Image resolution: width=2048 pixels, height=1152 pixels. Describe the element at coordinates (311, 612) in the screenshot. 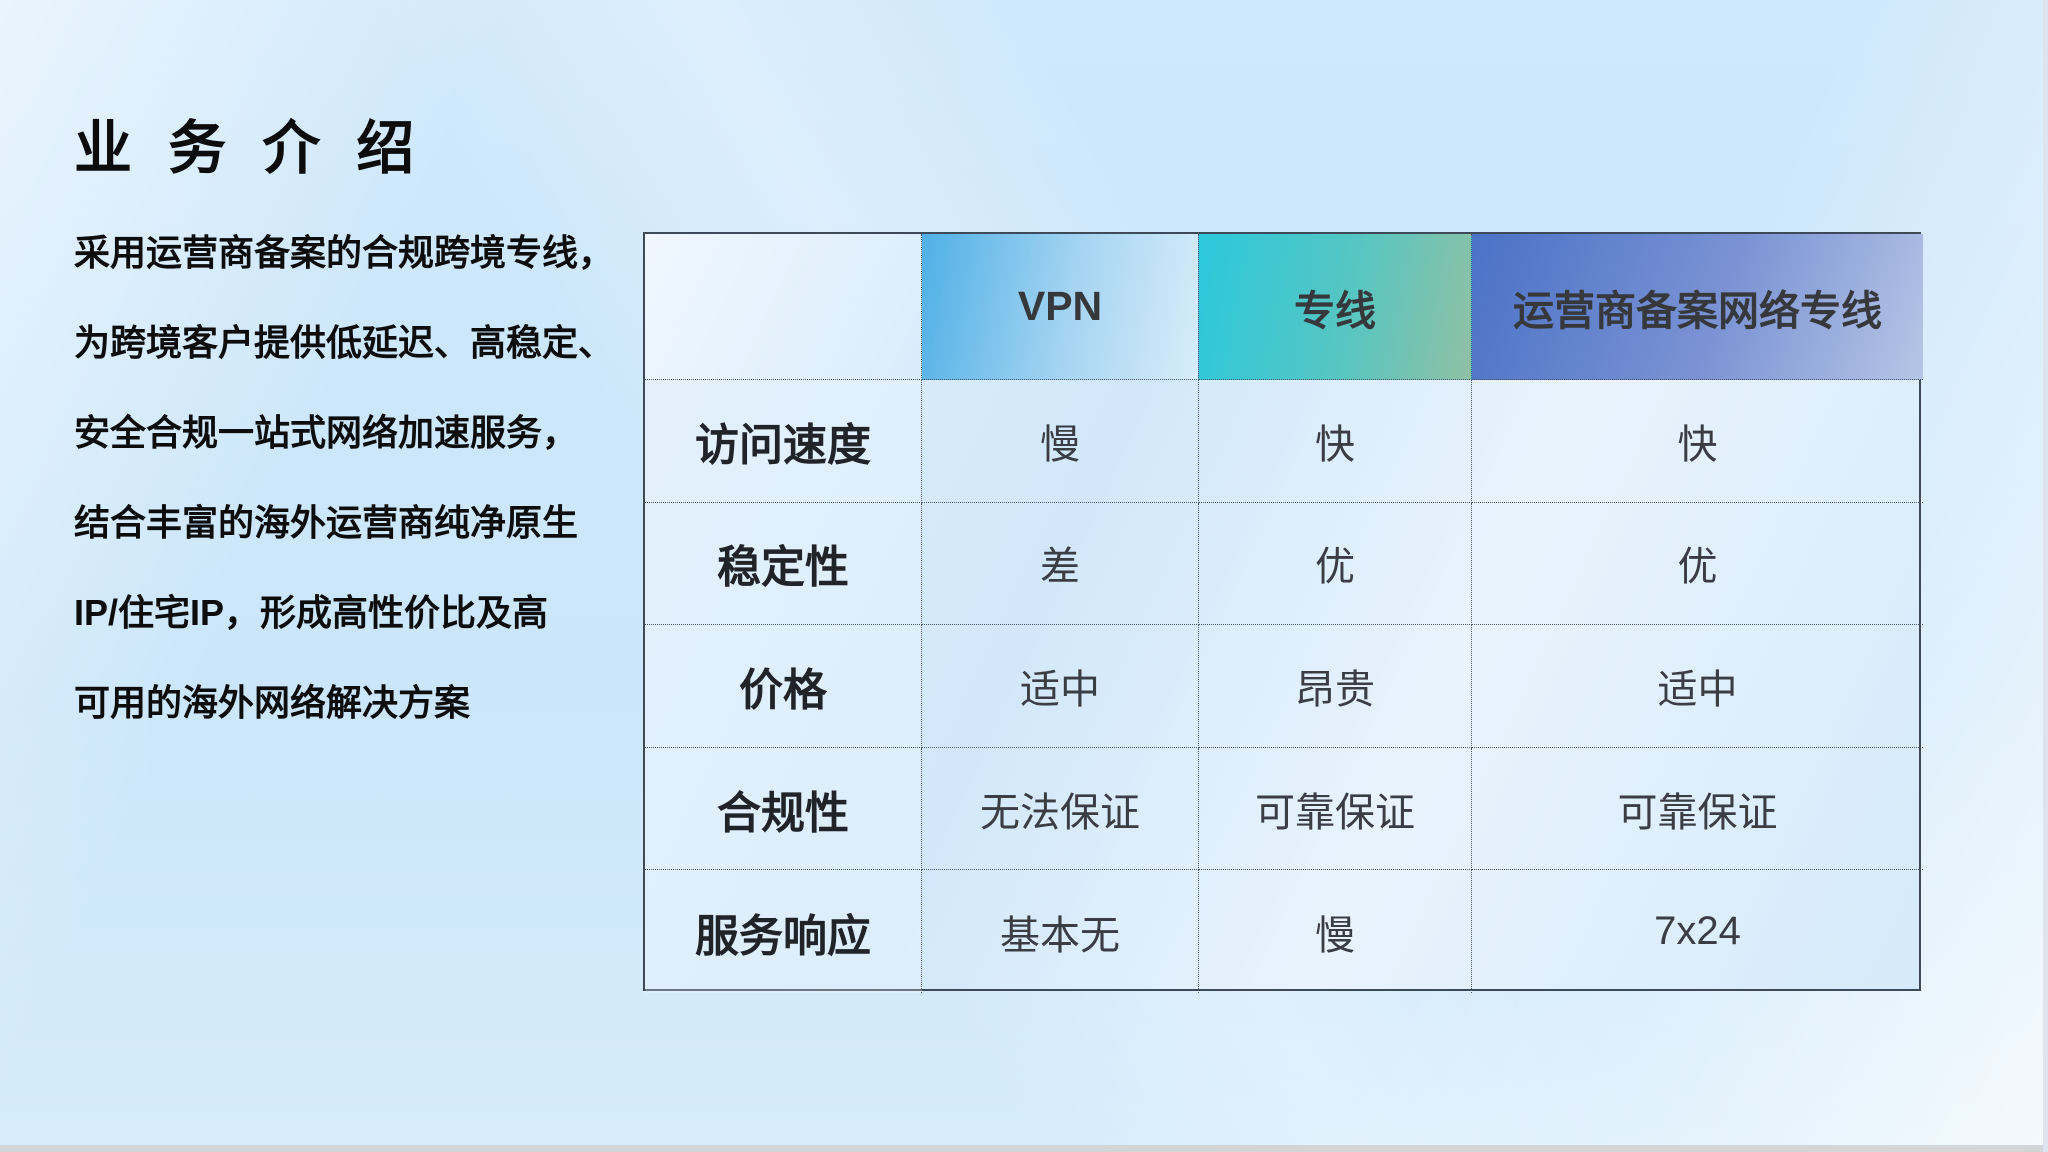

I see `intro-line: IP/住宅IP，形成高性价比及高` at that location.